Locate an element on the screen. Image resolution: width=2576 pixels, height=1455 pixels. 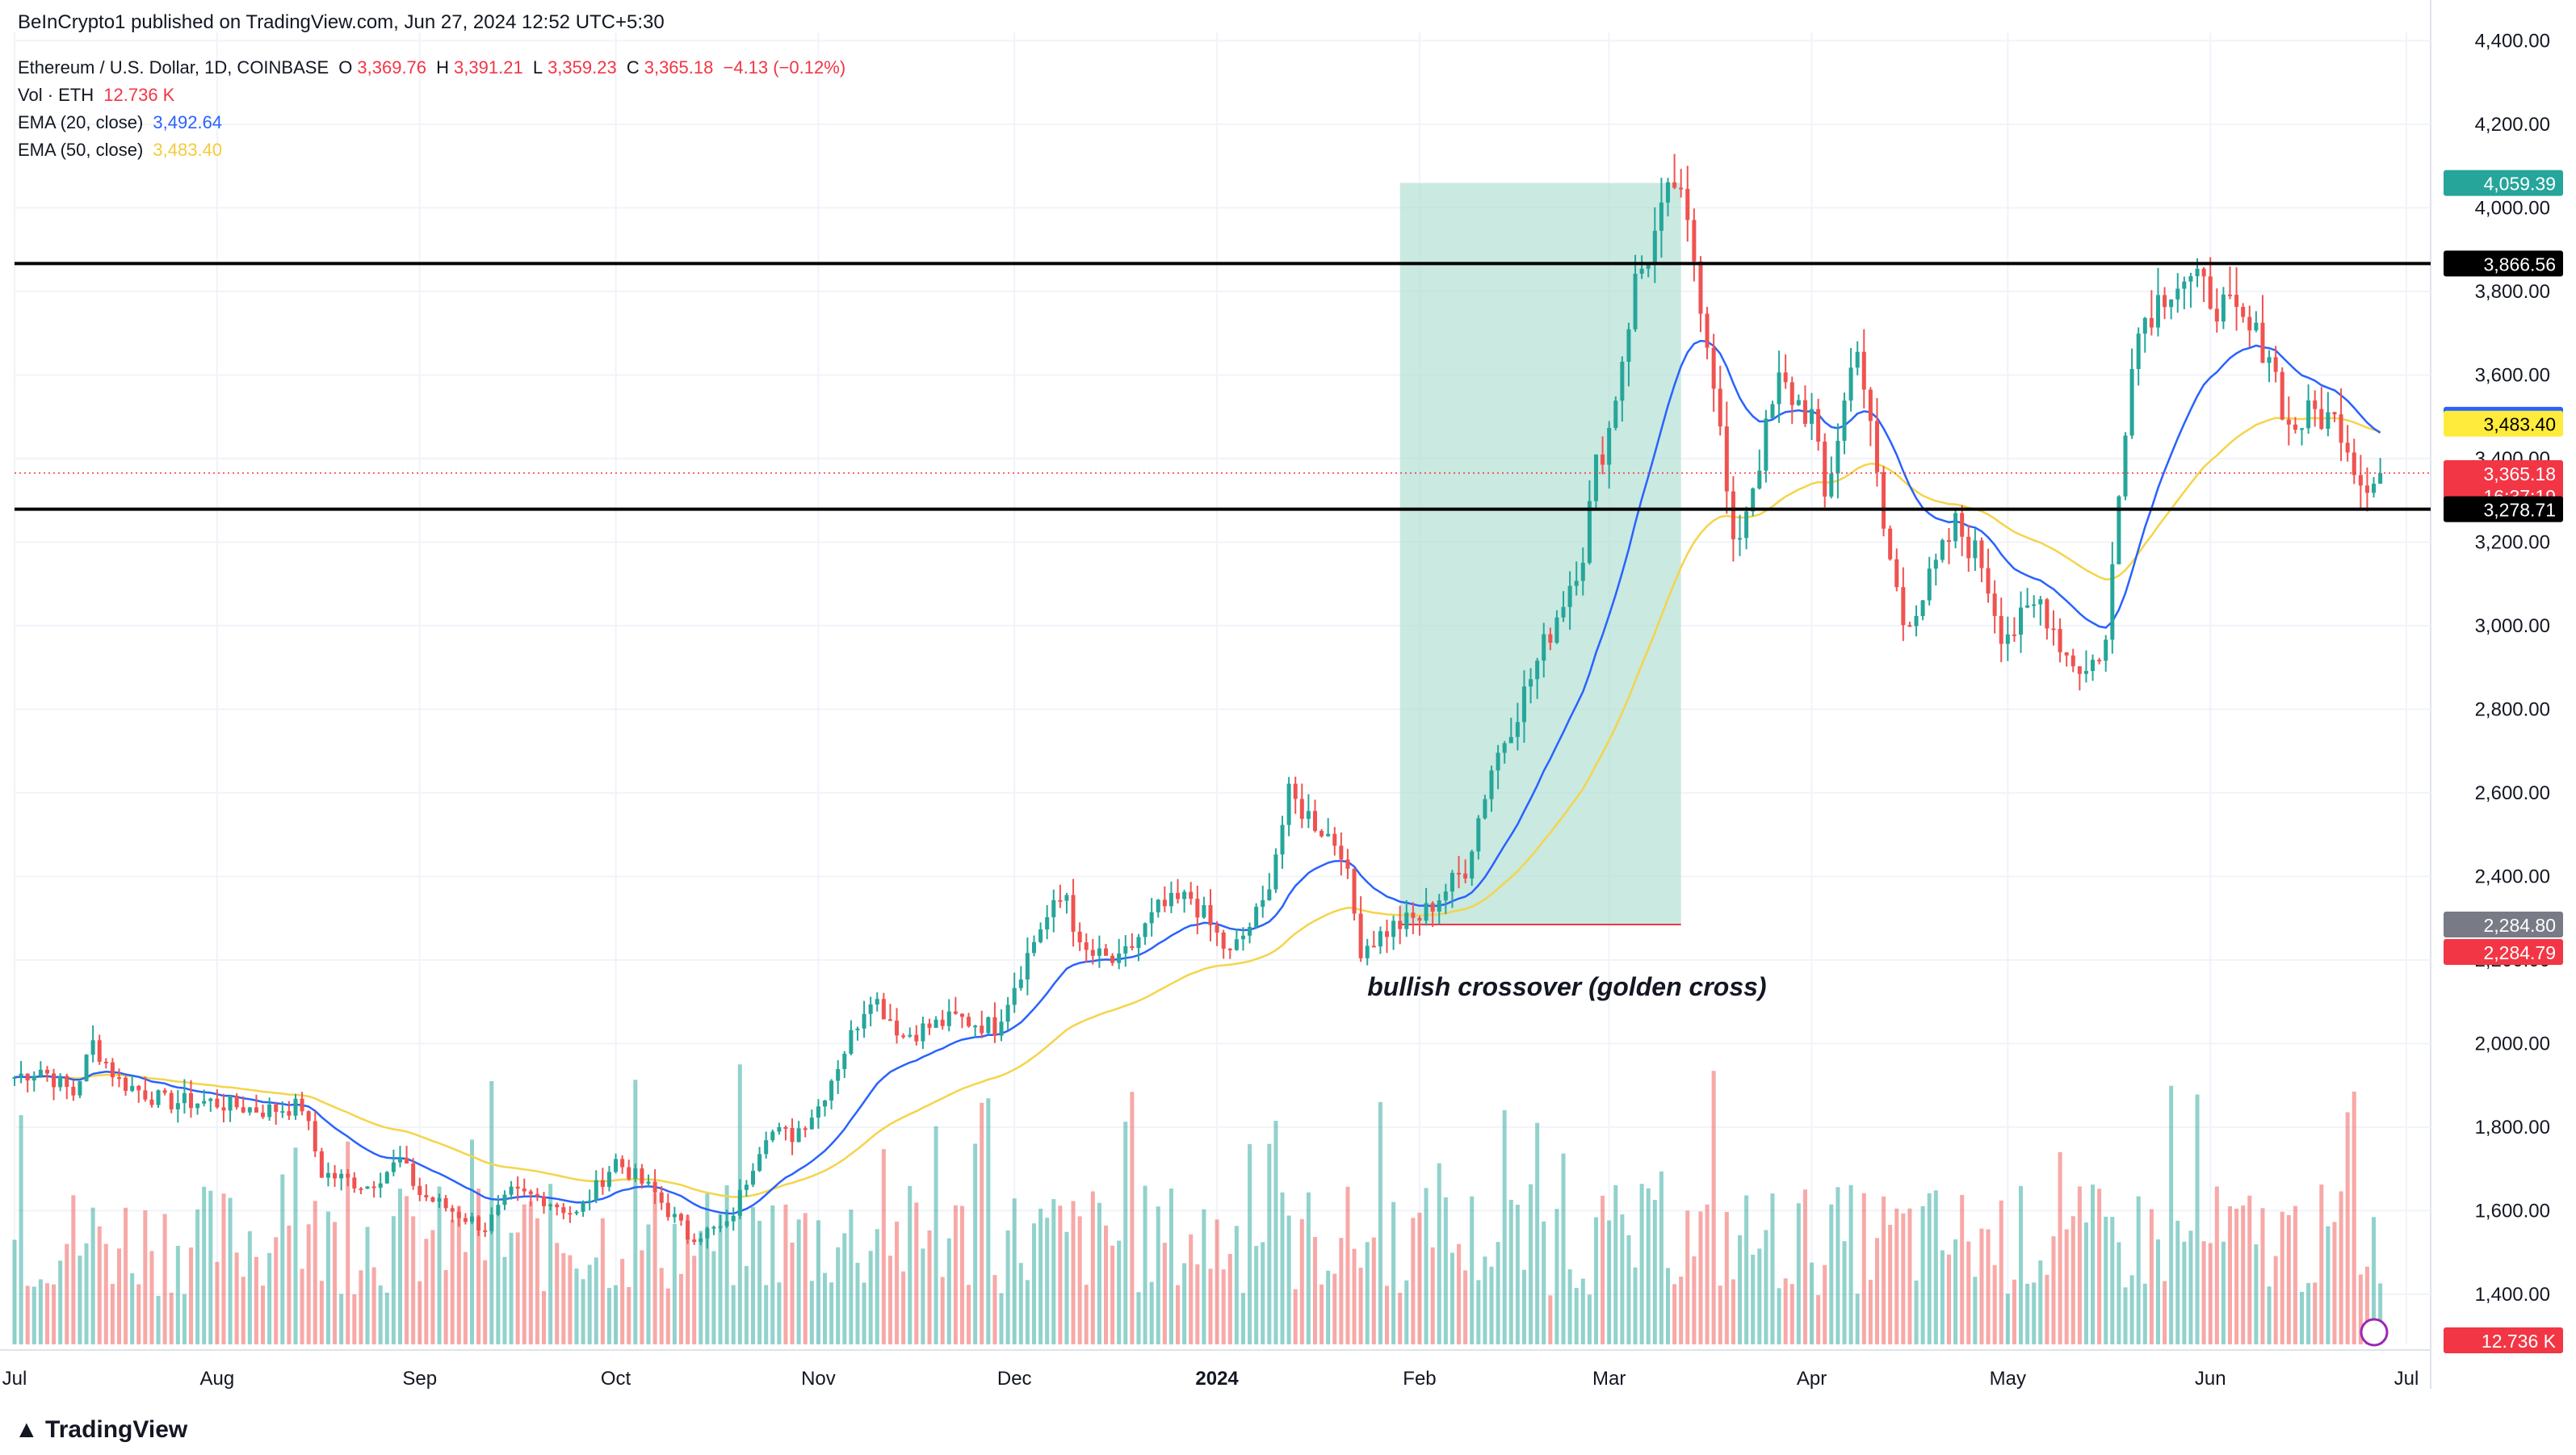
price-badge-label: 3,866.56 is located at coordinates (2519, 264).